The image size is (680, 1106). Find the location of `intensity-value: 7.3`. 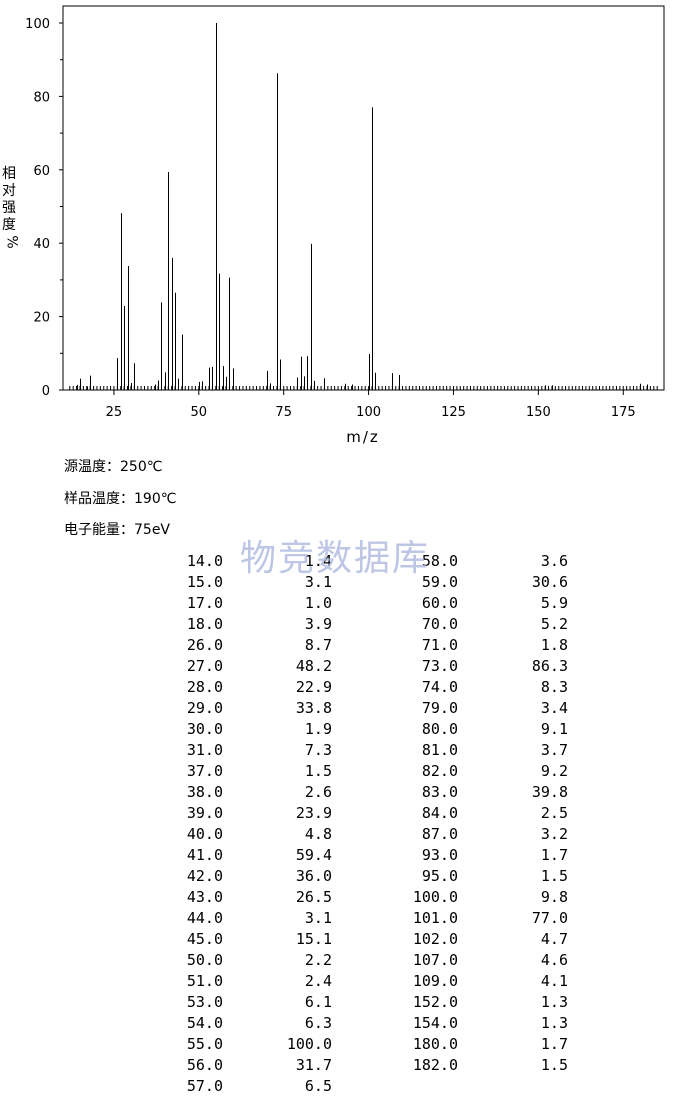

intensity-value: 7.3 is located at coordinates (318, 750).